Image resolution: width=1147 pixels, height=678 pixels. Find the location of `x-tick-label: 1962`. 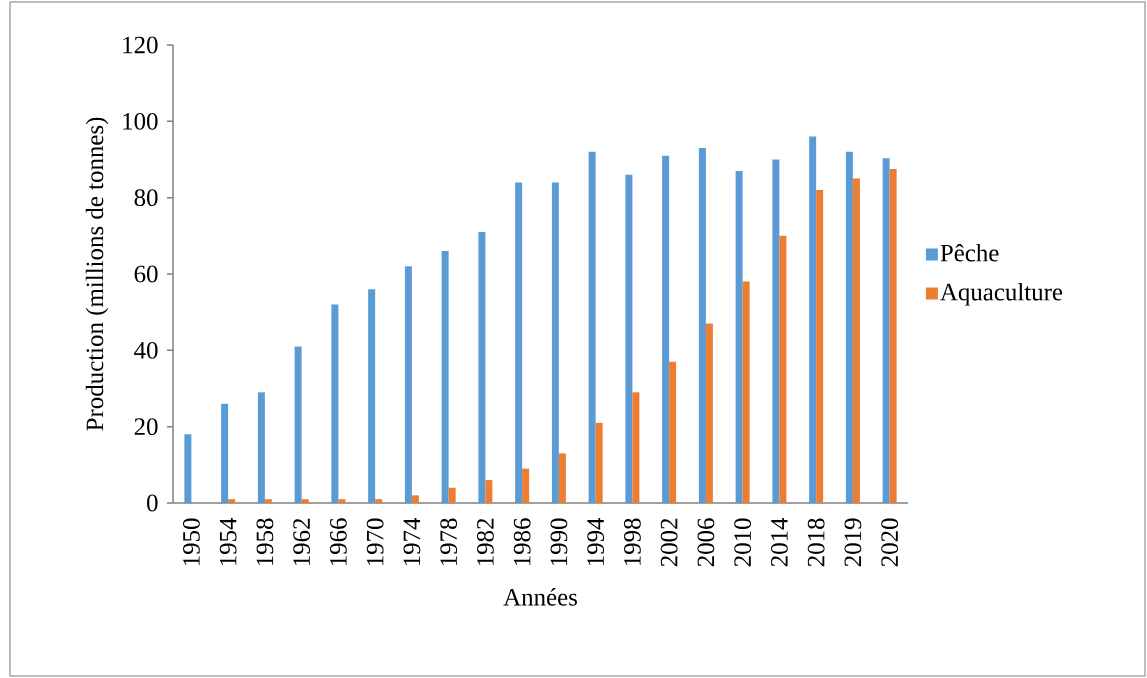

x-tick-label: 1962 is located at coordinates (302, 542).